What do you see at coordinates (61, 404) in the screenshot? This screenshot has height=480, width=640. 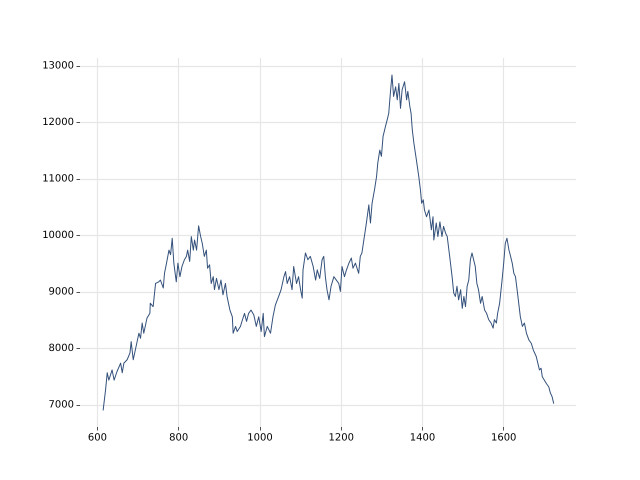 I see `y-tick-label: 7000` at bounding box center [61, 404].